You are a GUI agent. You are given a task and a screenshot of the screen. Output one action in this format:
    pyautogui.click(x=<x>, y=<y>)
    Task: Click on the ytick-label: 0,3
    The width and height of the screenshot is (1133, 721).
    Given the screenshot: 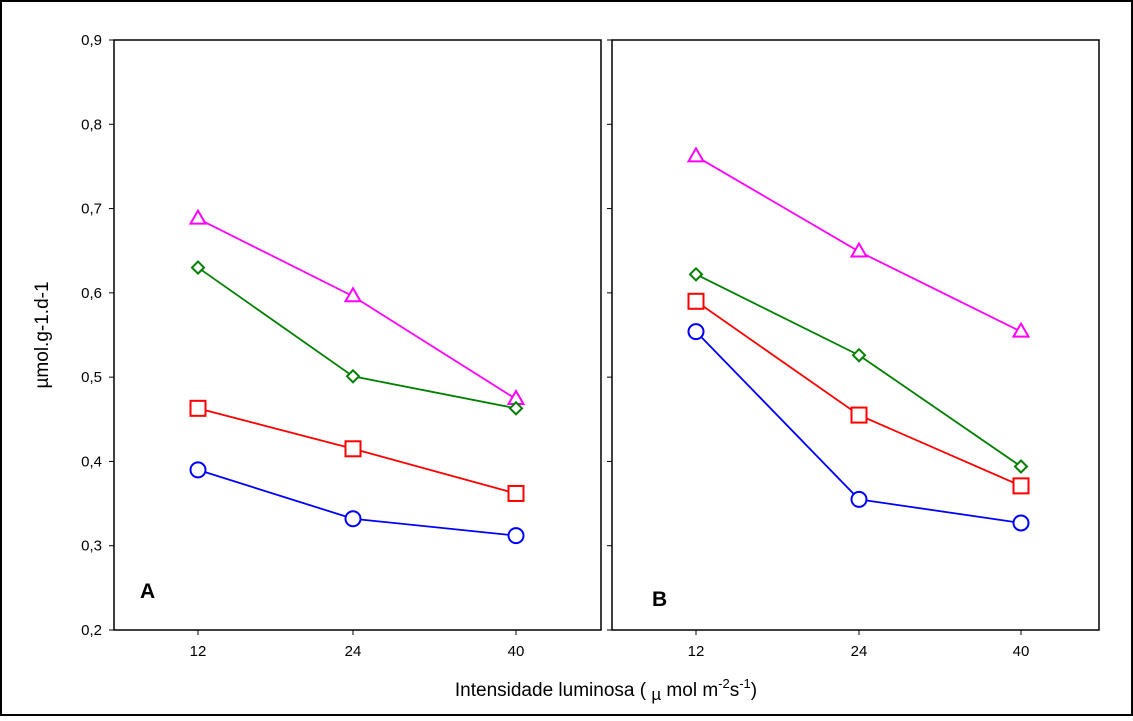 What is the action you would take?
    pyautogui.click(x=91, y=546)
    